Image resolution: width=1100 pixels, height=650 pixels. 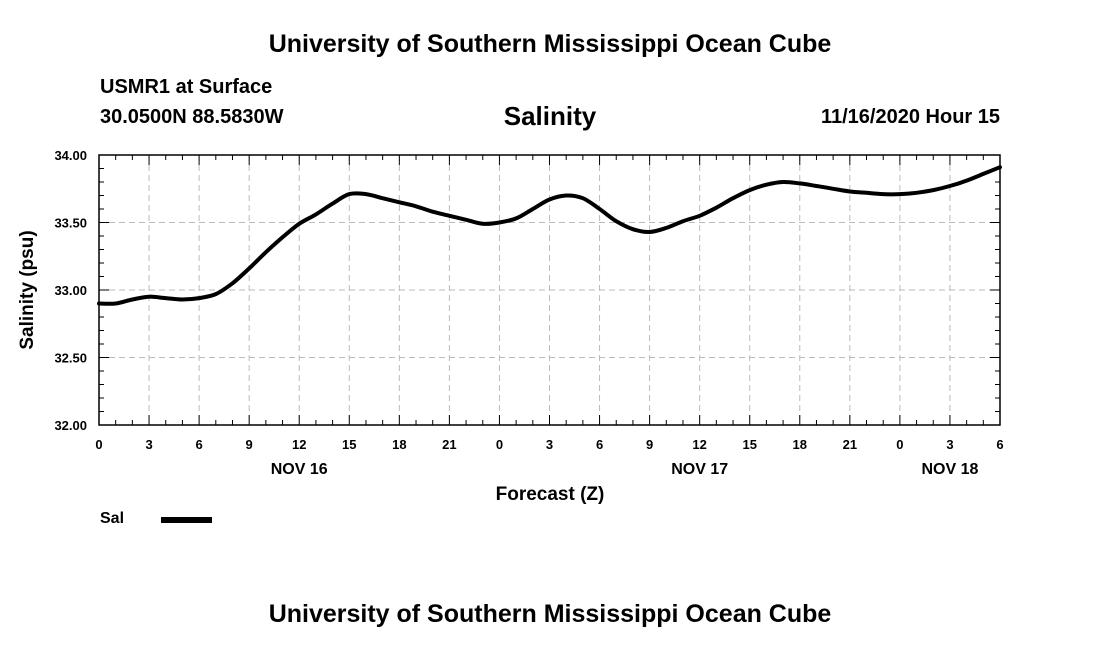 I want to click on legend-label: Sal, so click(x=112, y=518).